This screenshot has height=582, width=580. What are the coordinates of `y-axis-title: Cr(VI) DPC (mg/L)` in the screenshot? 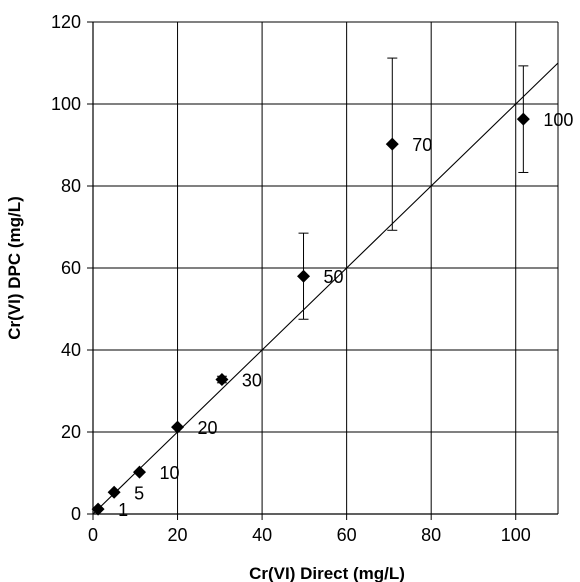 It's located at (14, 268).